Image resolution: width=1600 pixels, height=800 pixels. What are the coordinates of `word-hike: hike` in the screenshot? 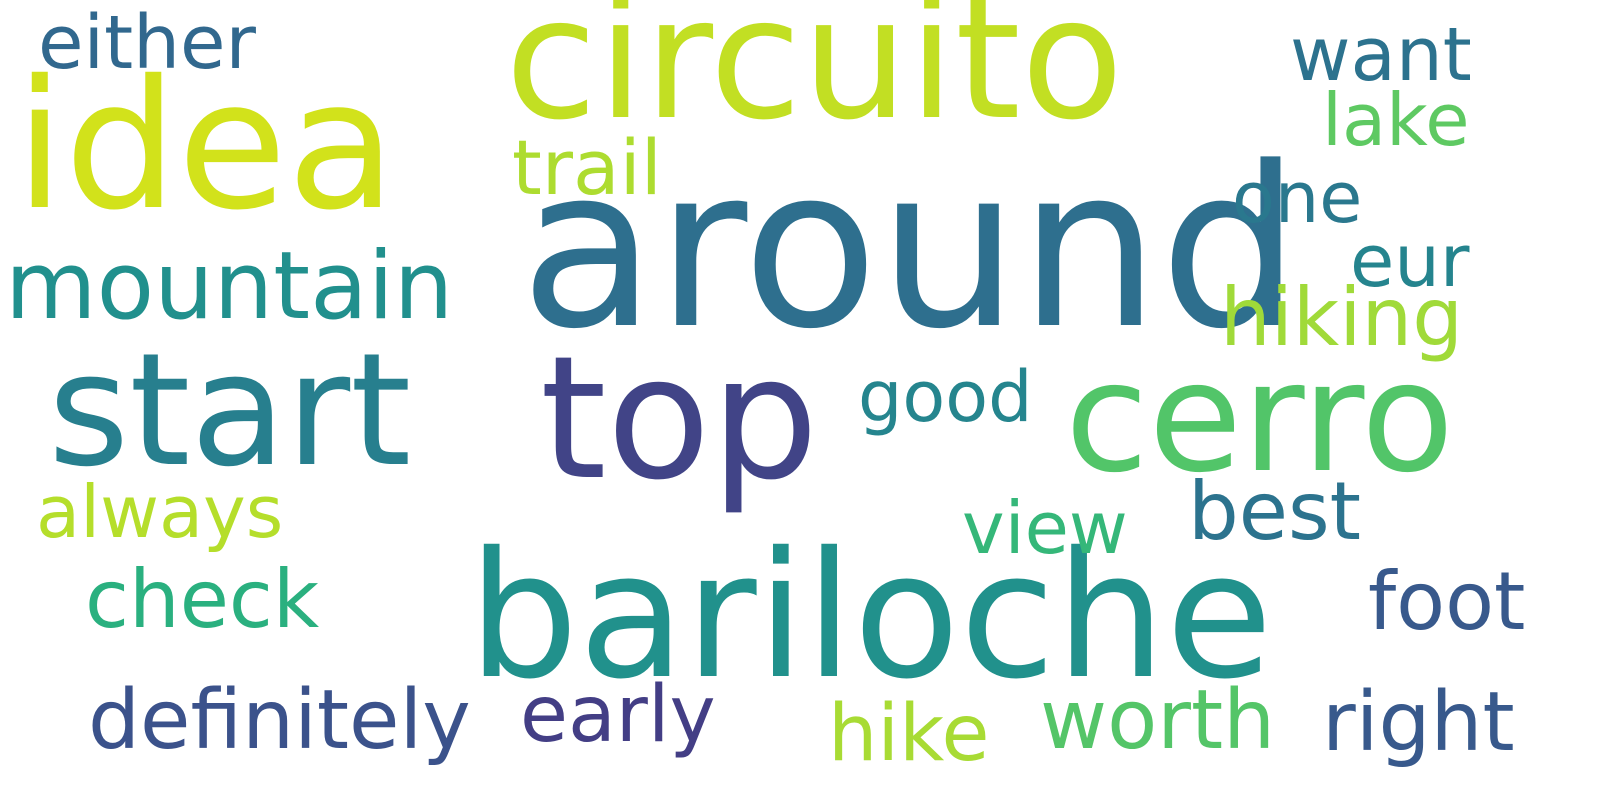 It's located at (909, 734).